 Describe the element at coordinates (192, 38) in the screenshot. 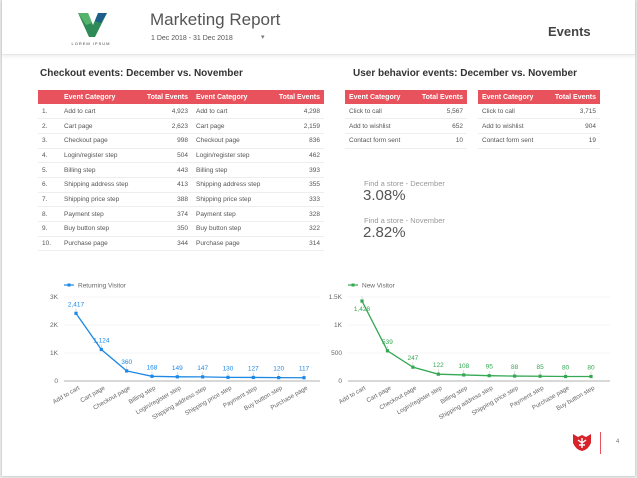

I see `date-range-picker: 1 Dec 2018 - 31 Dec 2018` at that location.